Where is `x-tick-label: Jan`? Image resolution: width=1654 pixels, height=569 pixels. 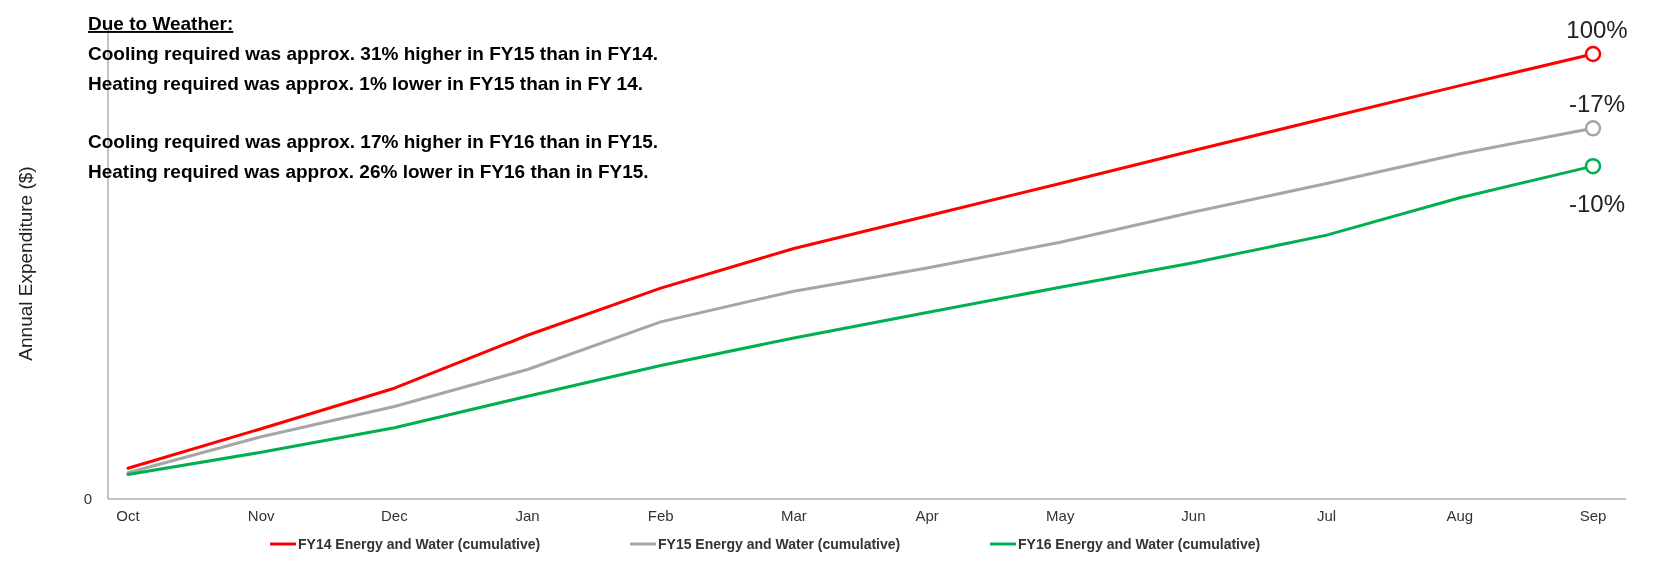
x-tick-label: Jan is located at coordinates (527, 515).